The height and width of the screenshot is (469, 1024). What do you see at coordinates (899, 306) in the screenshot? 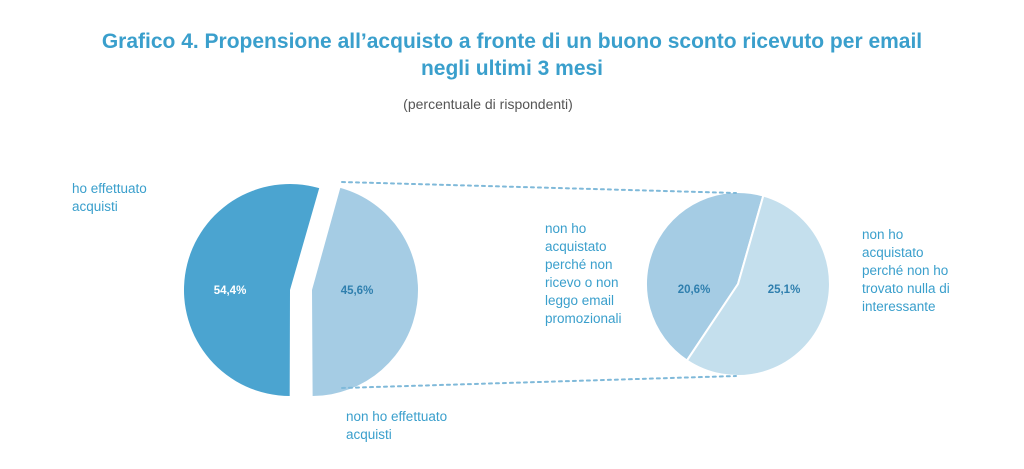
I see `label-nothing-interesting-line: interessante` at bounding box center [899, 306].